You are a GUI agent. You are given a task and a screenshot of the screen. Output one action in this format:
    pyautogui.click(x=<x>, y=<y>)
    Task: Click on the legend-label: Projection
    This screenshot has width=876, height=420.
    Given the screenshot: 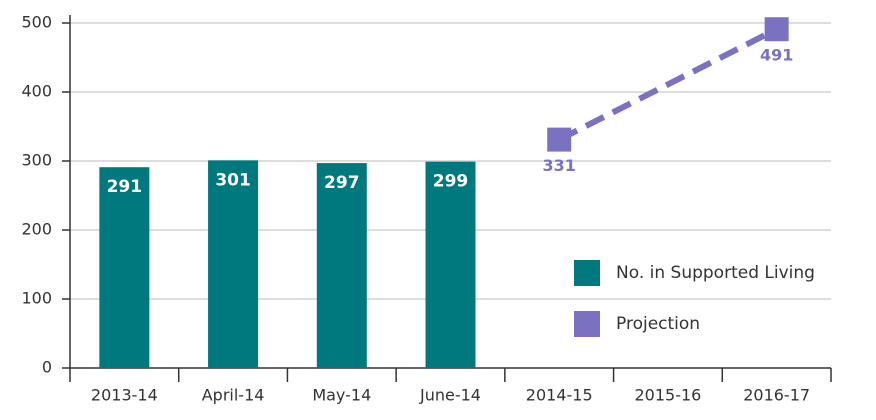 What is the action you would take?
    pyautogui.click(x=658, y=324)
    